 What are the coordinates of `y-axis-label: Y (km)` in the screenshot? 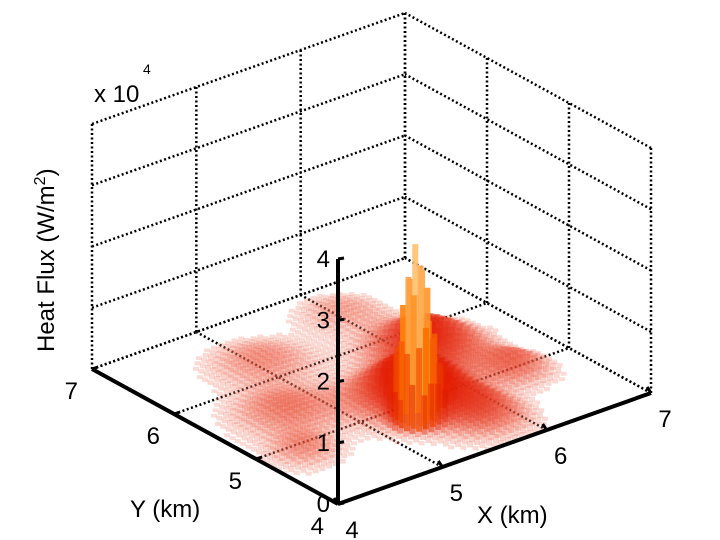 It's located at (165, 509).